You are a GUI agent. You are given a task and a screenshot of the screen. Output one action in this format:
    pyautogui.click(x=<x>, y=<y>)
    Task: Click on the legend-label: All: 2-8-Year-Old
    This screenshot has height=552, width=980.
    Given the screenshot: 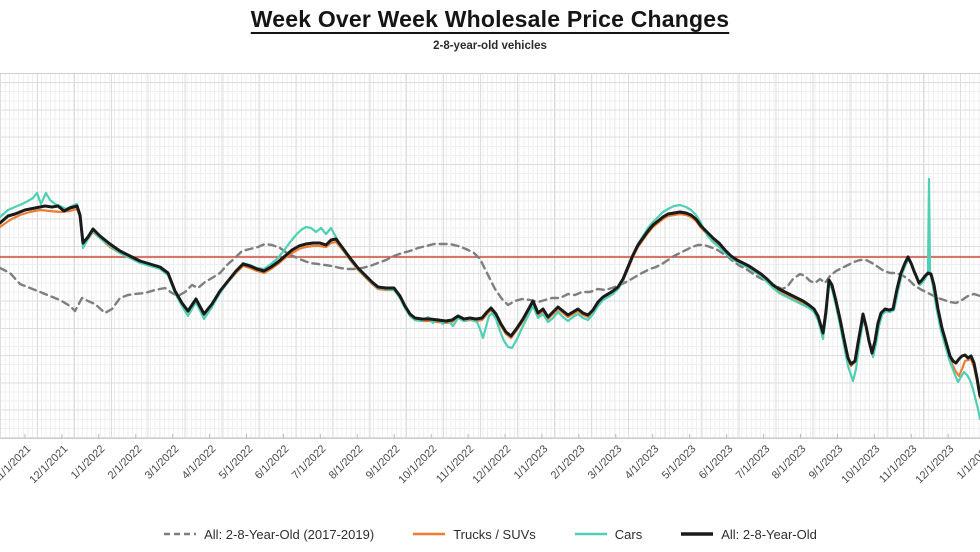 What is the action you would take?
    pyautogui.click(x=769, y=534)
    